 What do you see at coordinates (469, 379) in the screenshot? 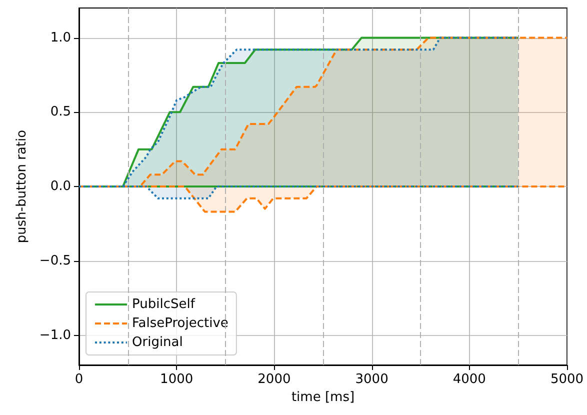
I see `x-tick-label: 4000` at bounding box center [469, 379].